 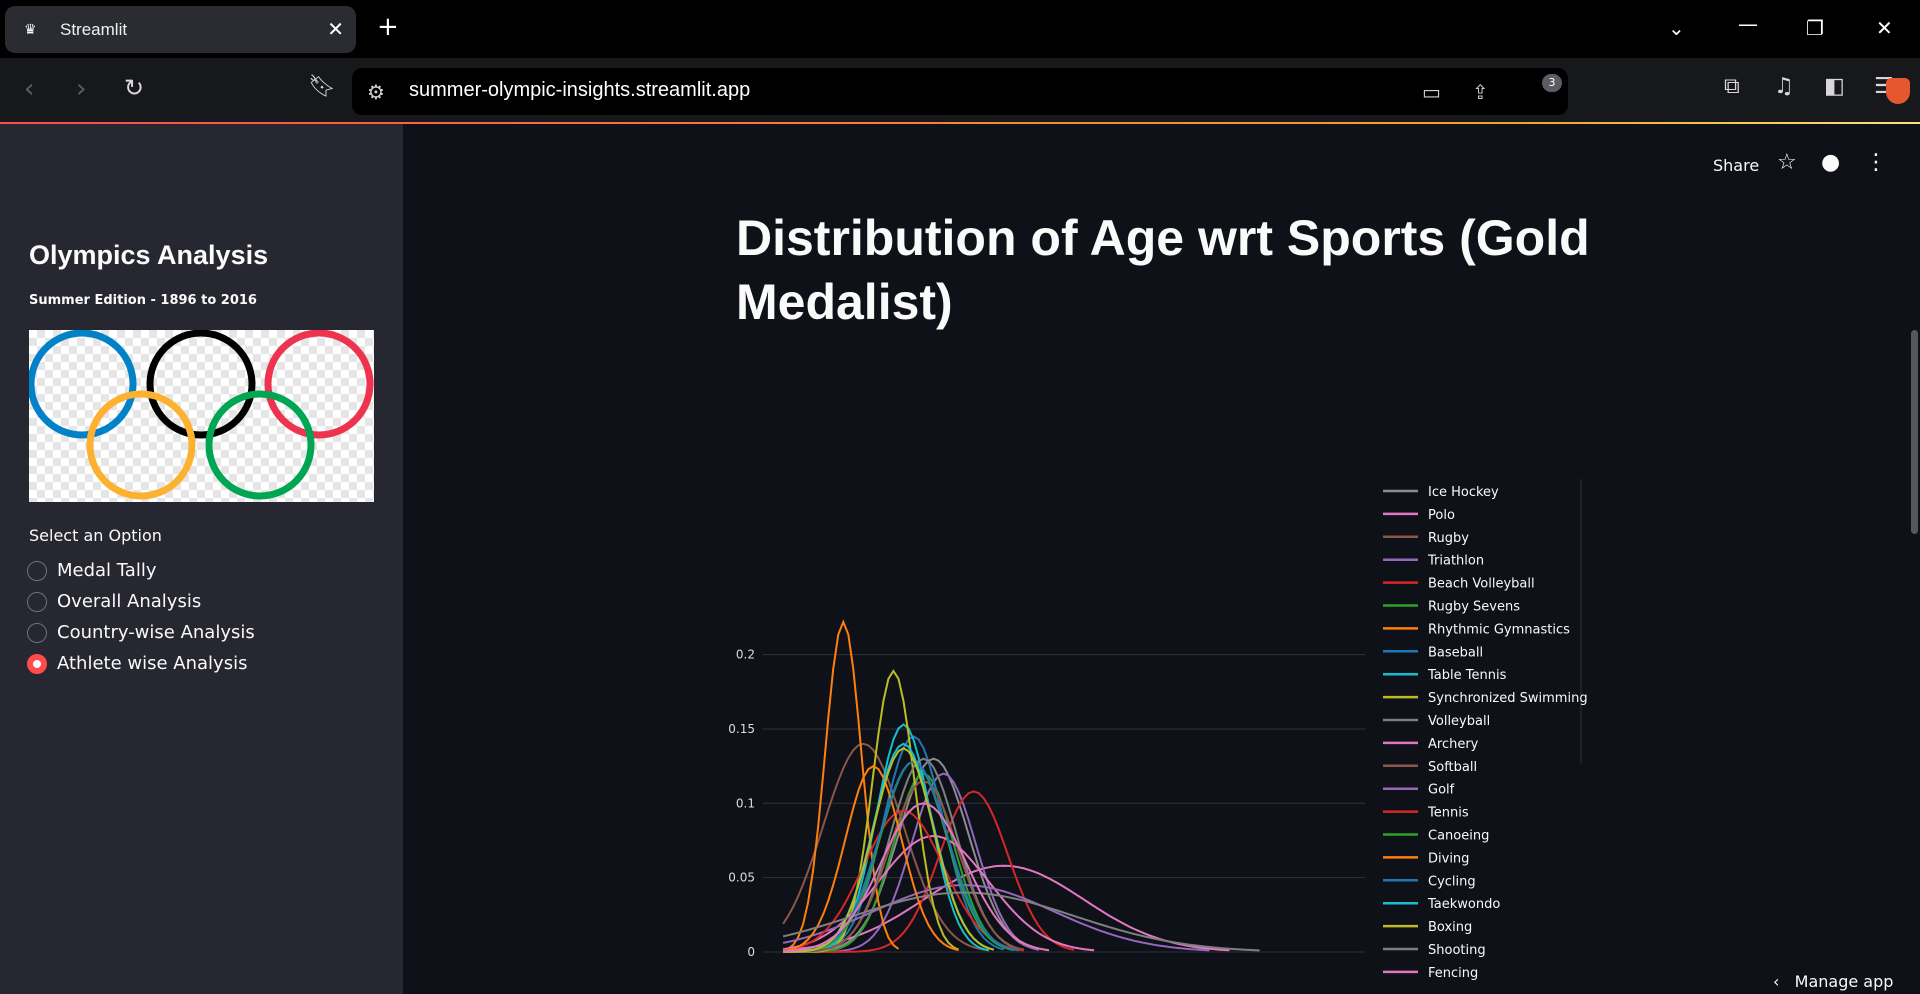 I want to click on legend-entry: Diving, so click(x=1448, y=858).